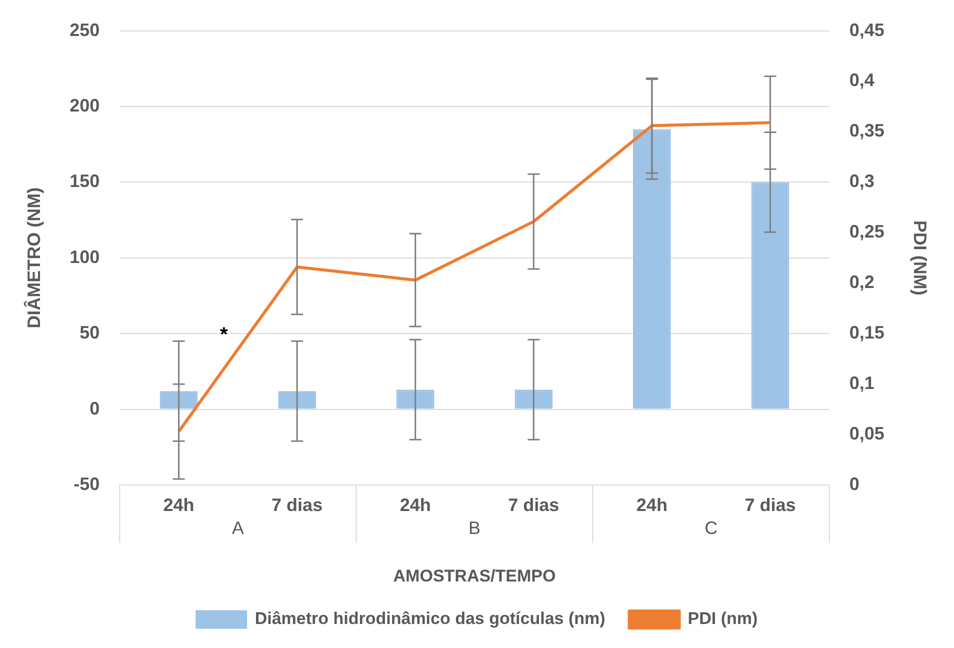 The image size is (954, 648). What do you see at coordinates (861, 80) in the screenshot?
I see `y2-tick-label: 0,4` at bounding box center [861, 80].